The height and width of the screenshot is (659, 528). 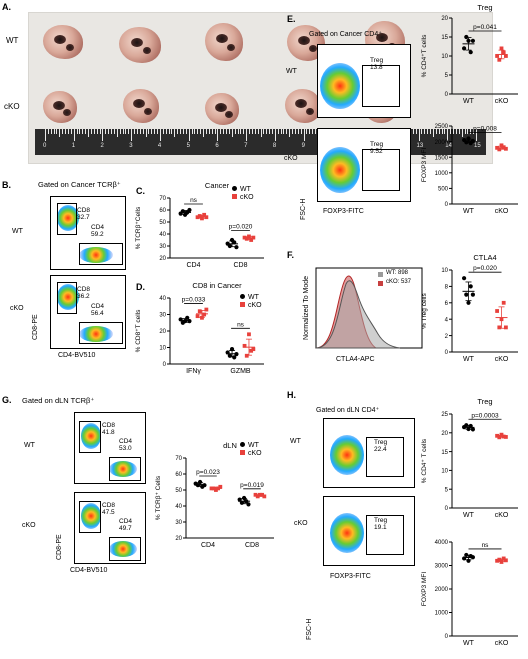 What do you see at coordinates (59, 547) in the screenshot?
I see `panel-g-ylabel: CD8-PE` at bounding box center [59, 547].